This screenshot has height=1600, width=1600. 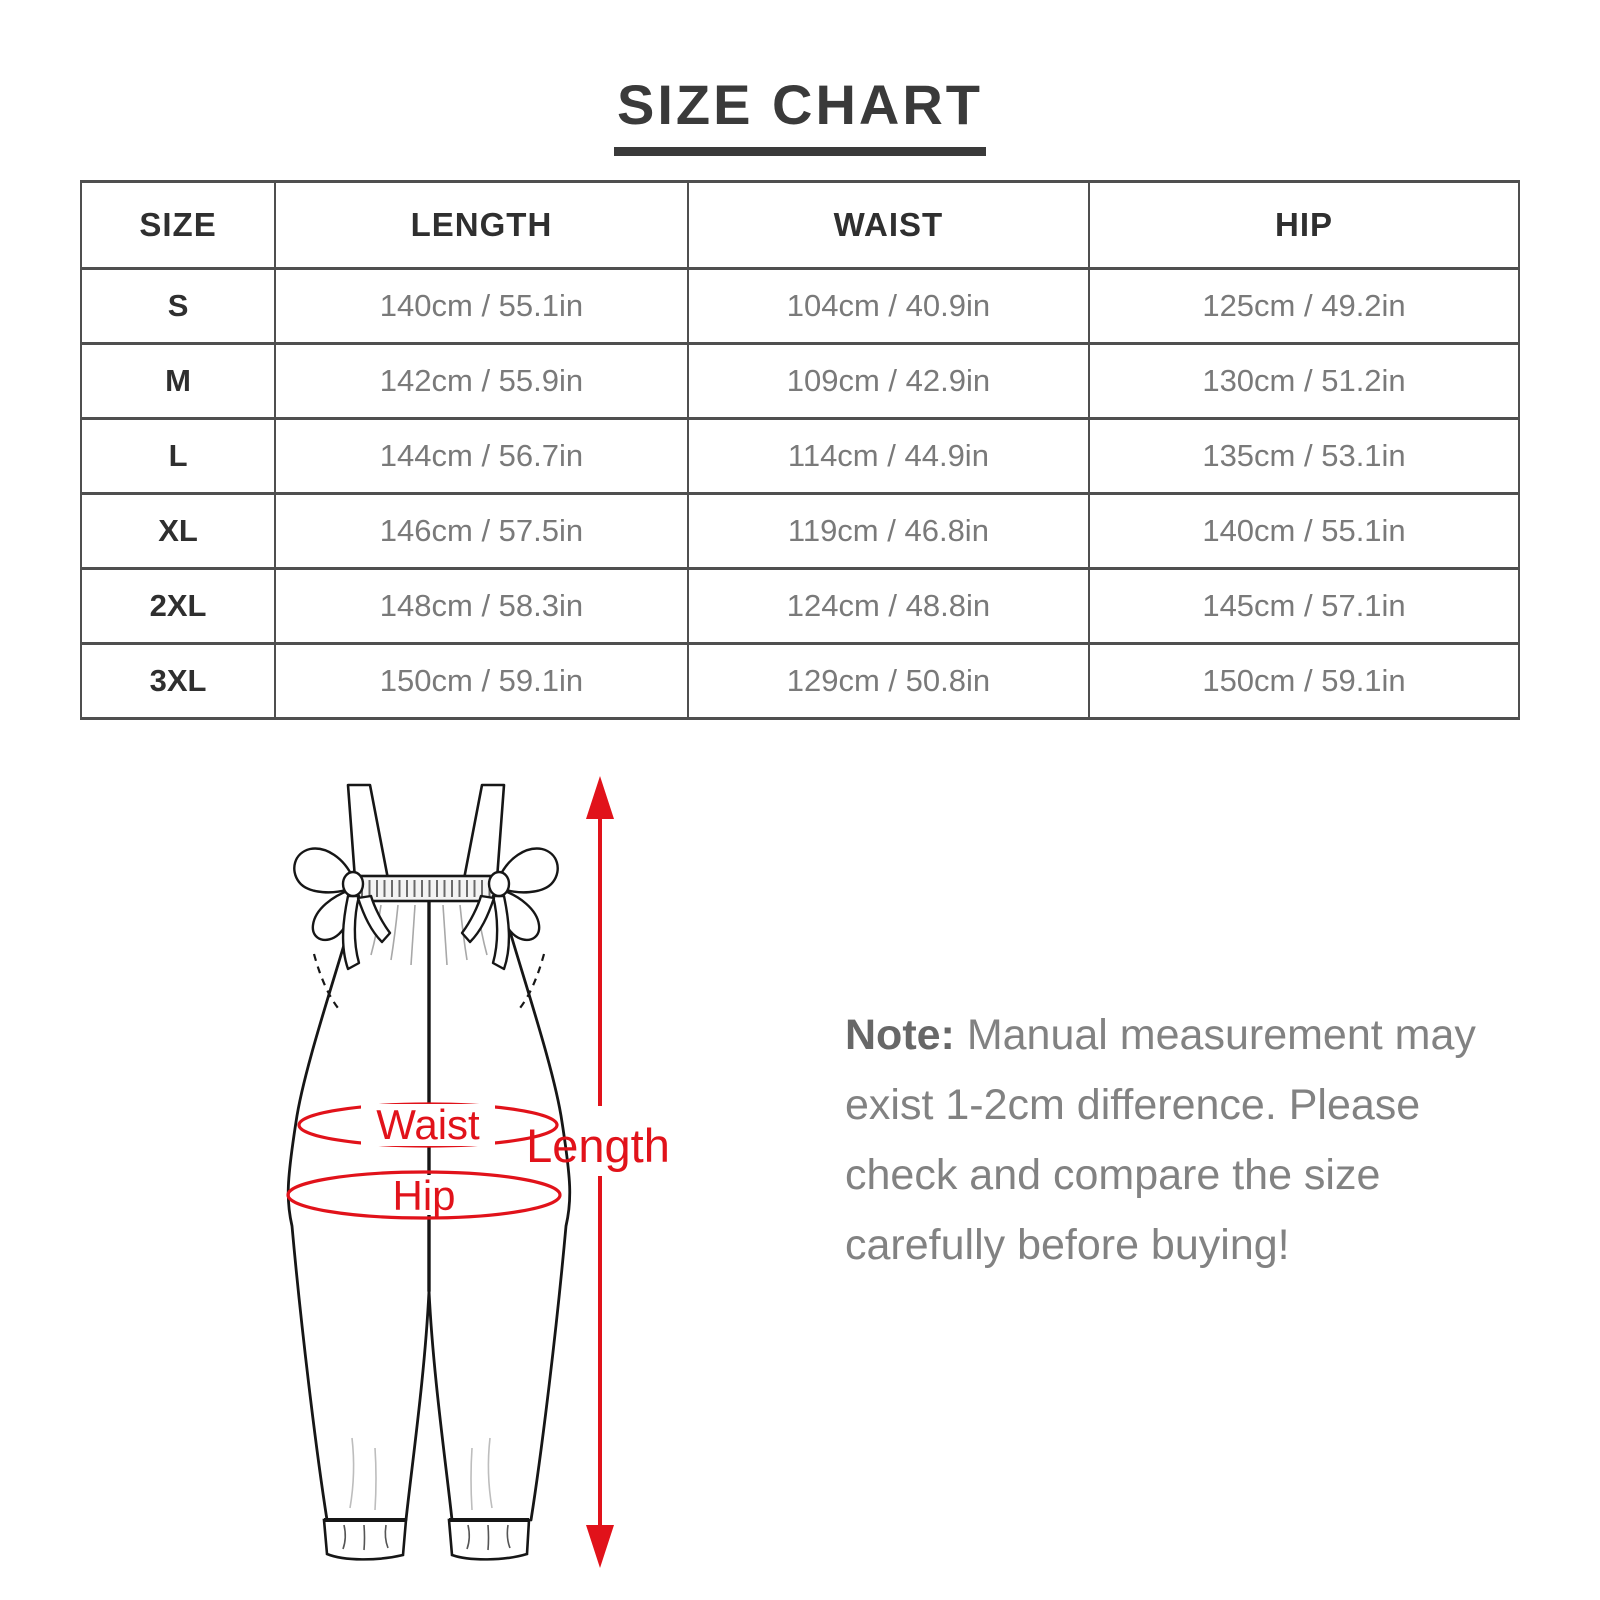 I want to click on cell-hip: 145cm / 57.1in, so click(x=1304, y=606).